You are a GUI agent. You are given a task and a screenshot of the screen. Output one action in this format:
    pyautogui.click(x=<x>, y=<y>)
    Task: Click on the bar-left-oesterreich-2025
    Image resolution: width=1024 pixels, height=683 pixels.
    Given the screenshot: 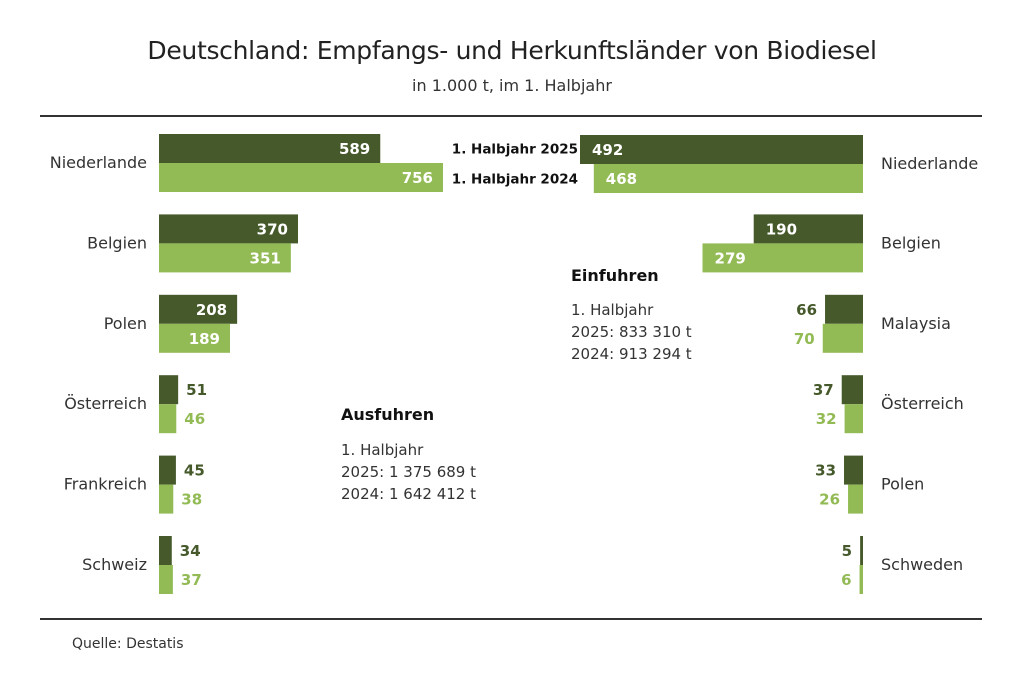 What is the action you would take?
    pyautogui.click(x=169, y=390)
    